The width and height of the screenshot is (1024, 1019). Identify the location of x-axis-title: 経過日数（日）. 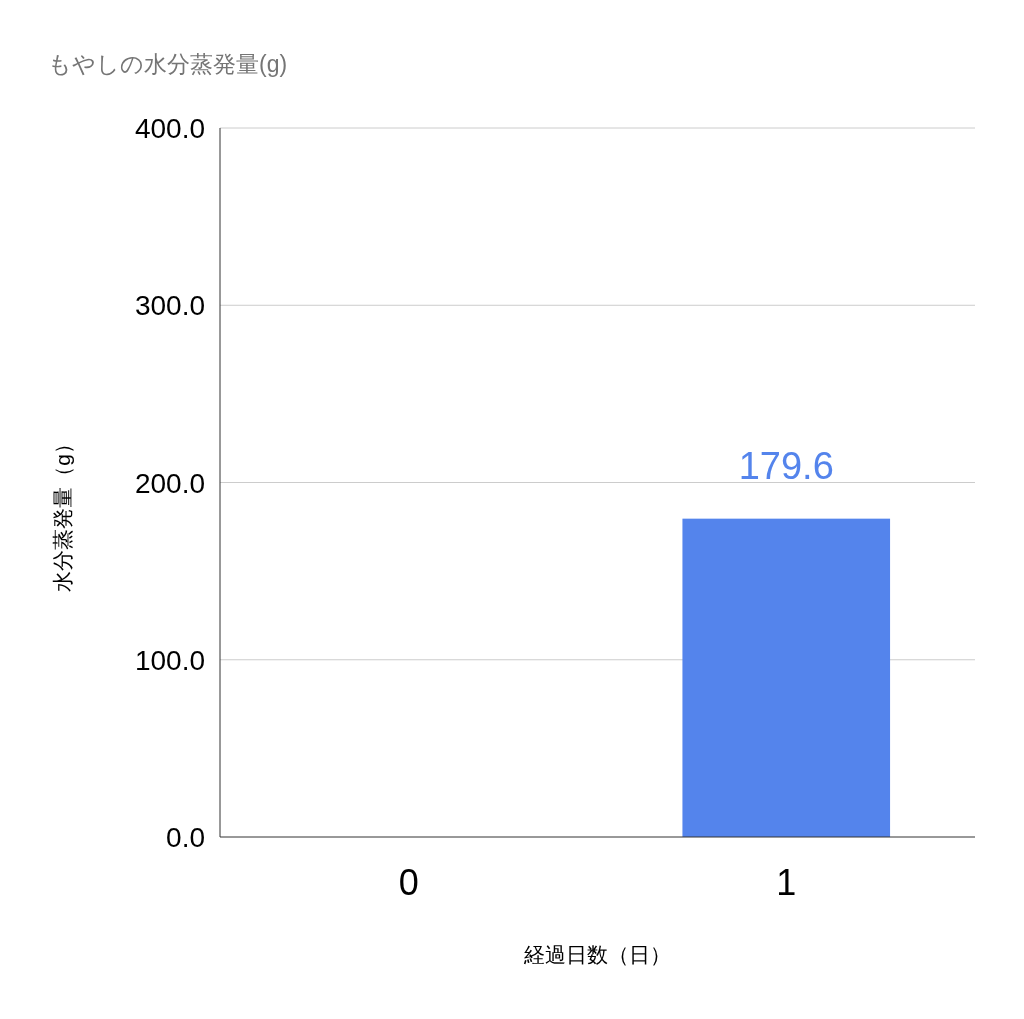
(596, 954).